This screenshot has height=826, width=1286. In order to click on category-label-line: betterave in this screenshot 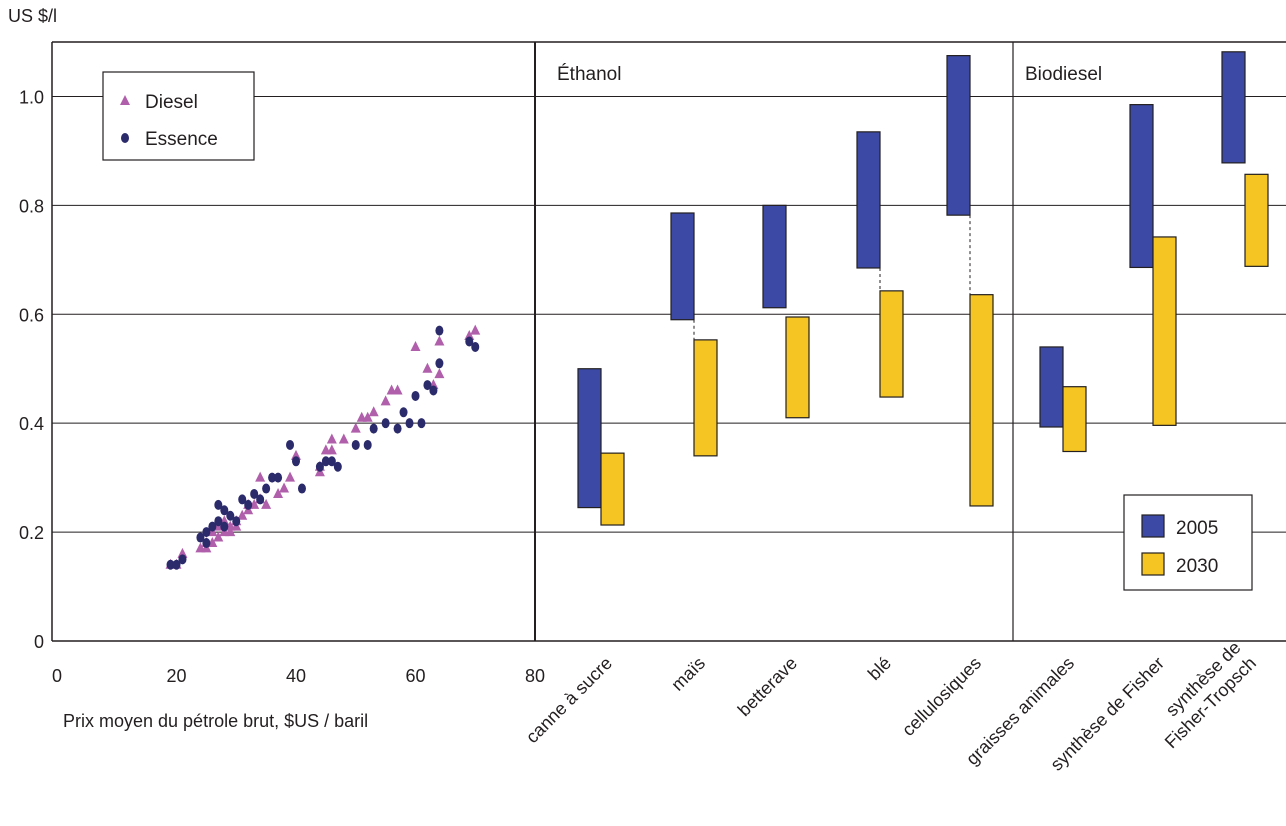, I will do `click(767, 686)`.